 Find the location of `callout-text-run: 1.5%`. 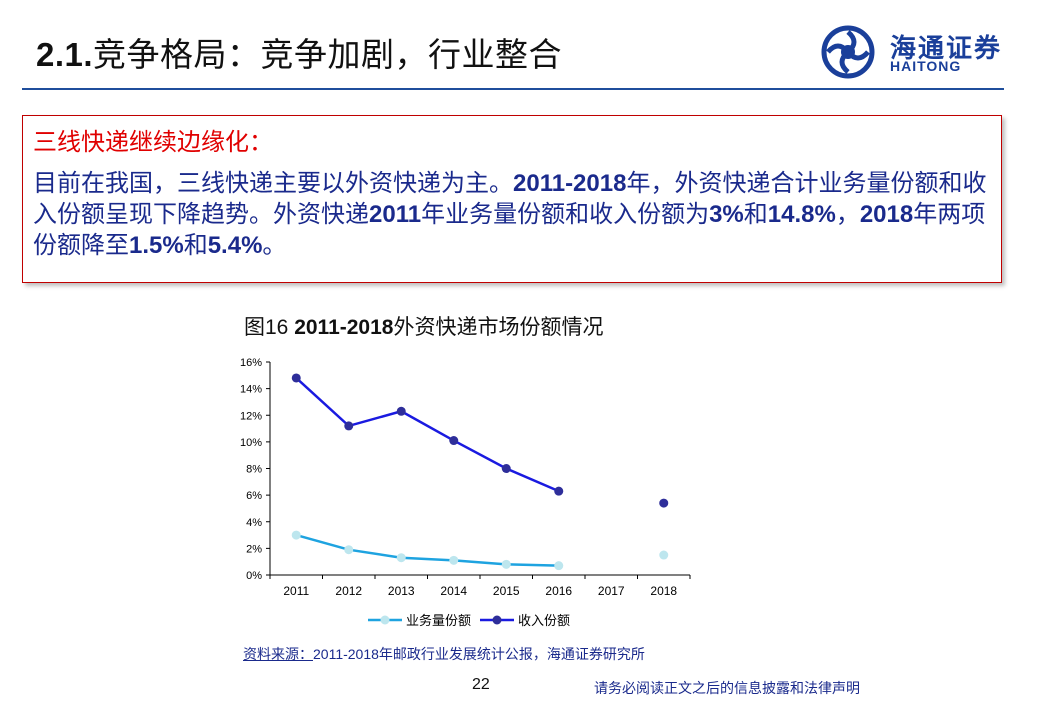

callout-text-run: 1.5% is located at coordinates (156, 245).